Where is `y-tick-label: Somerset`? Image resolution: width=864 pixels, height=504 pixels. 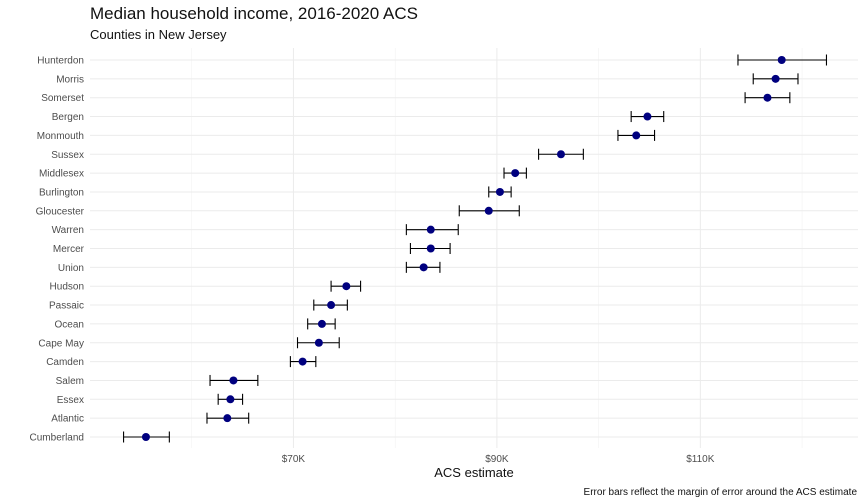
y-tick-label: Somerset is located at coordinates (62, 98).